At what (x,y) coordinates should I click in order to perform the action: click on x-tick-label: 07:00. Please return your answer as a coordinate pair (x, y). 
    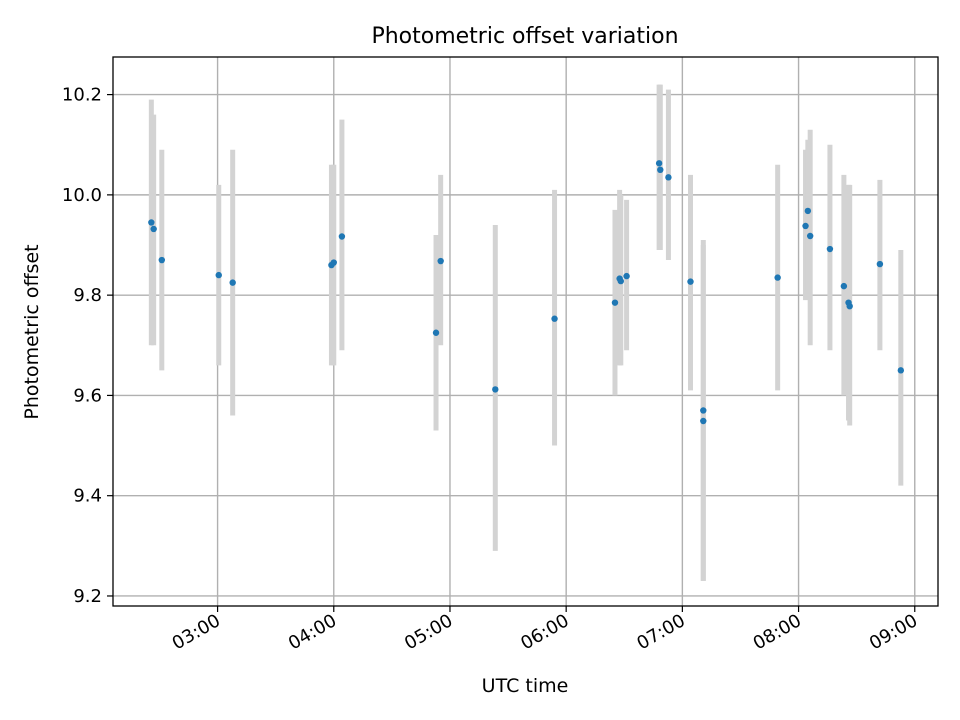
    Looking at the image, I should click on (660, 632).